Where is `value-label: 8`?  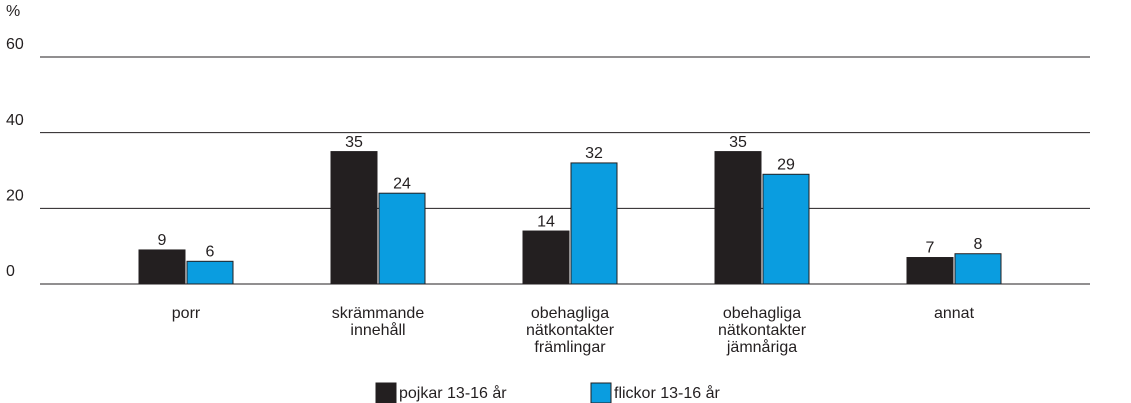
value-label: 8 is located at coordinates (978, 244).